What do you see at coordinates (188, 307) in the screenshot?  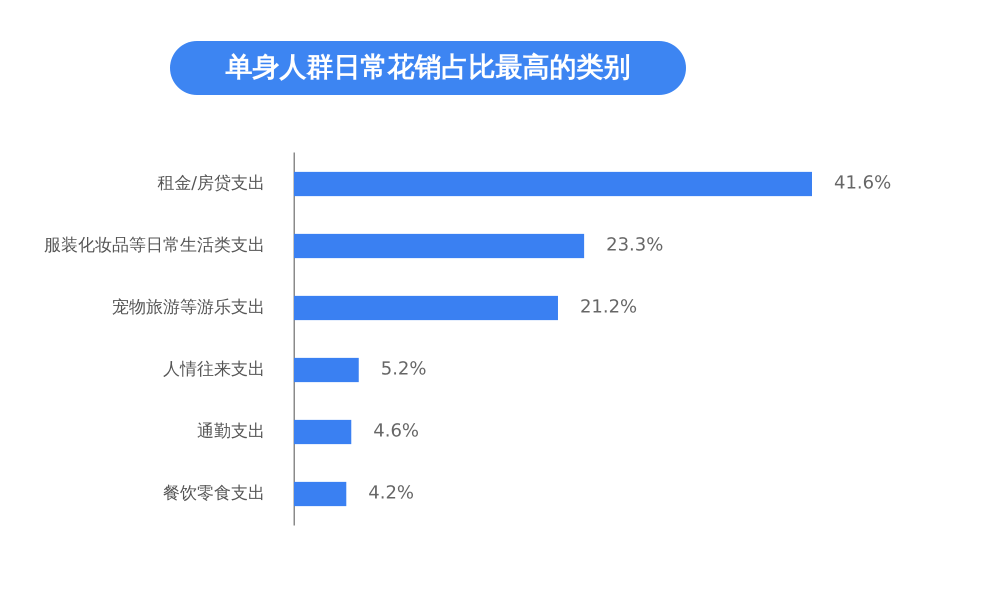 I see `y-tick-label: 宠物旅游等游乐支出` at bounding box center [188, 307].